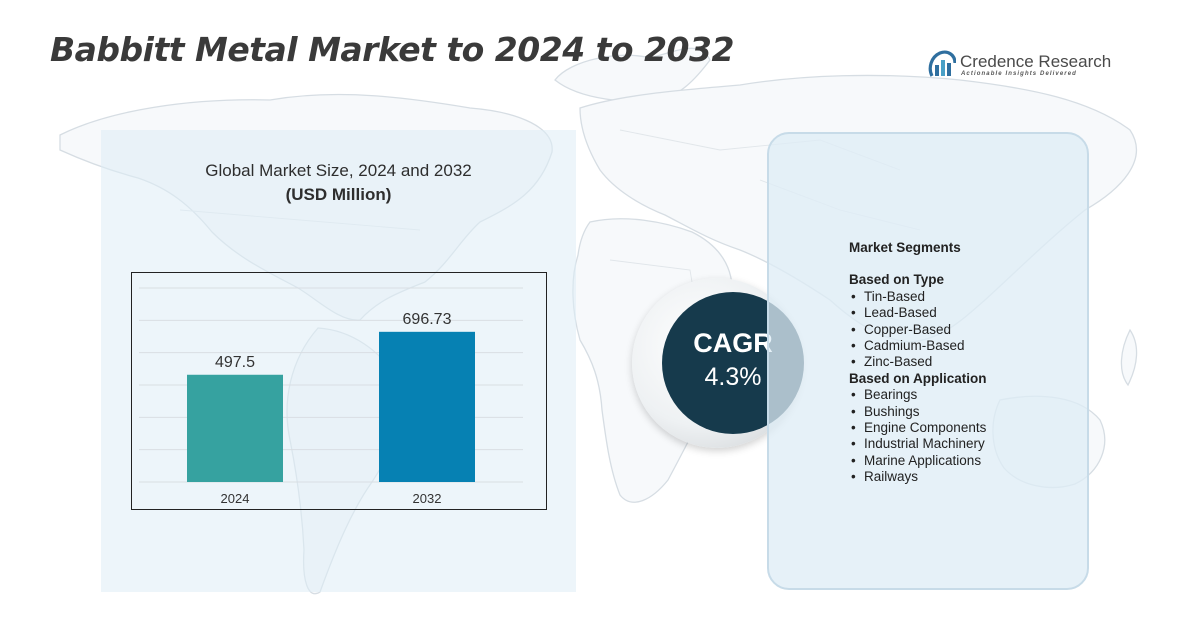 This screenshot has width=1191, height=620. I want to click on segment-item: Industrial Machinery, so click(918, 444).